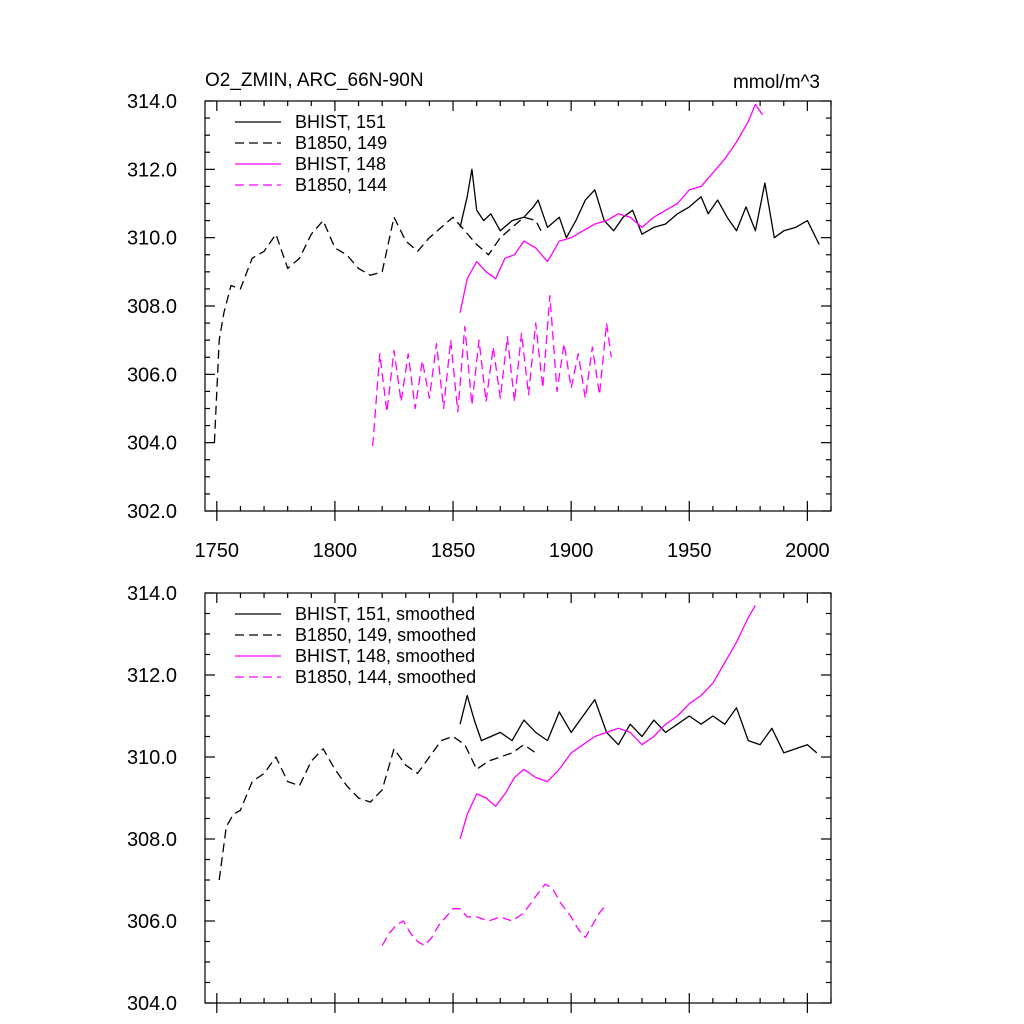  What do you see at coordinates (453, 551) in the screenshot?
I see `x-tick-label: 1850` at bounding box center [453, 551].